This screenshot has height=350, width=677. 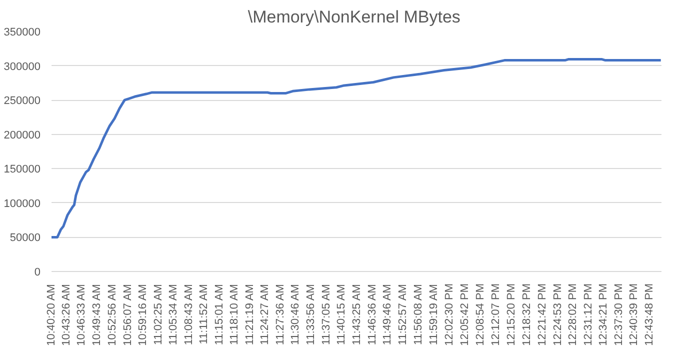 I want to click on x-tick-label: 10:56:07 AM, so click(x=128, y=315).